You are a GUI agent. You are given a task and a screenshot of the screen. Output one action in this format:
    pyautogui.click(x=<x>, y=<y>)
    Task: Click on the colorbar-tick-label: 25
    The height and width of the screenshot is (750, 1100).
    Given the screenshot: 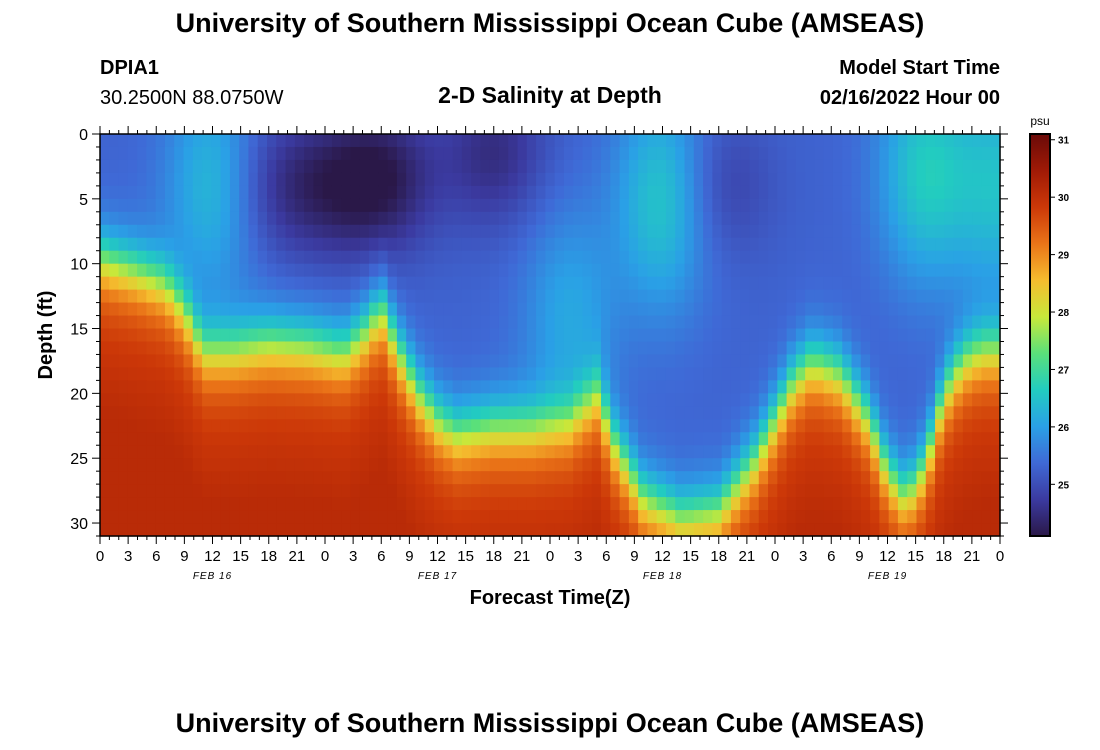 What is the action you would take?
    pyautogui.click(x=1064, y=485)
    